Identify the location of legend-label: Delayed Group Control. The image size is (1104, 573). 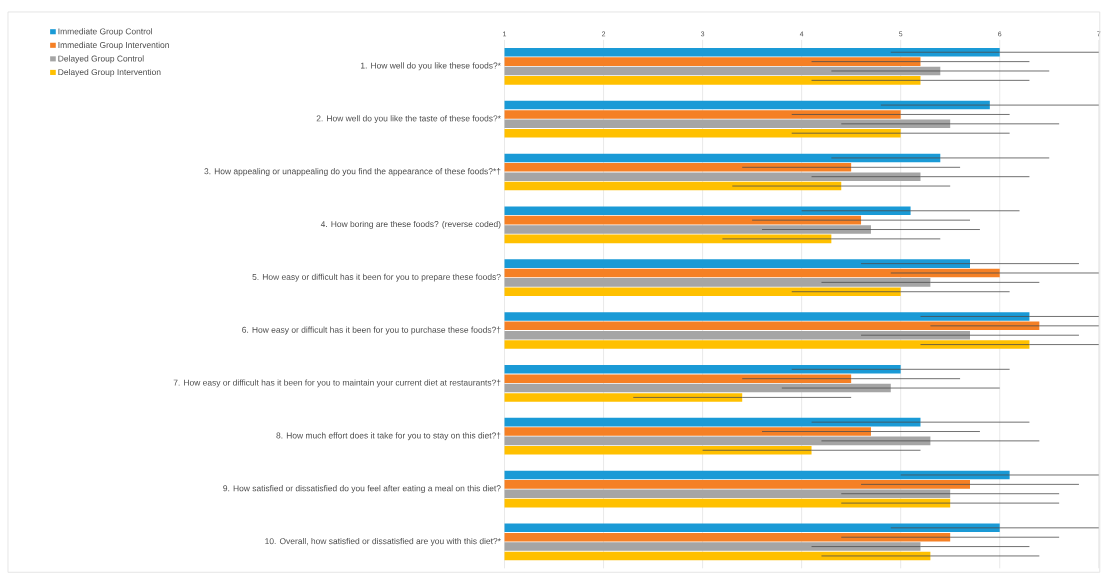
(101, 59).